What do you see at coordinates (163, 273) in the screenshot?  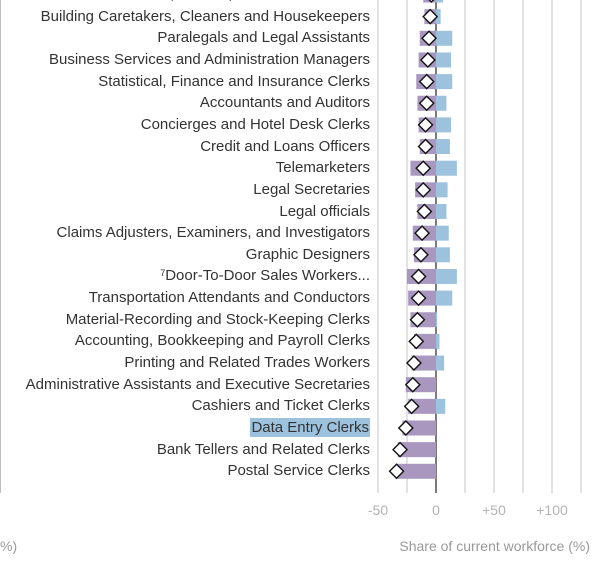 I see `footnote-marker: 7` at bounding box center [163, 273].